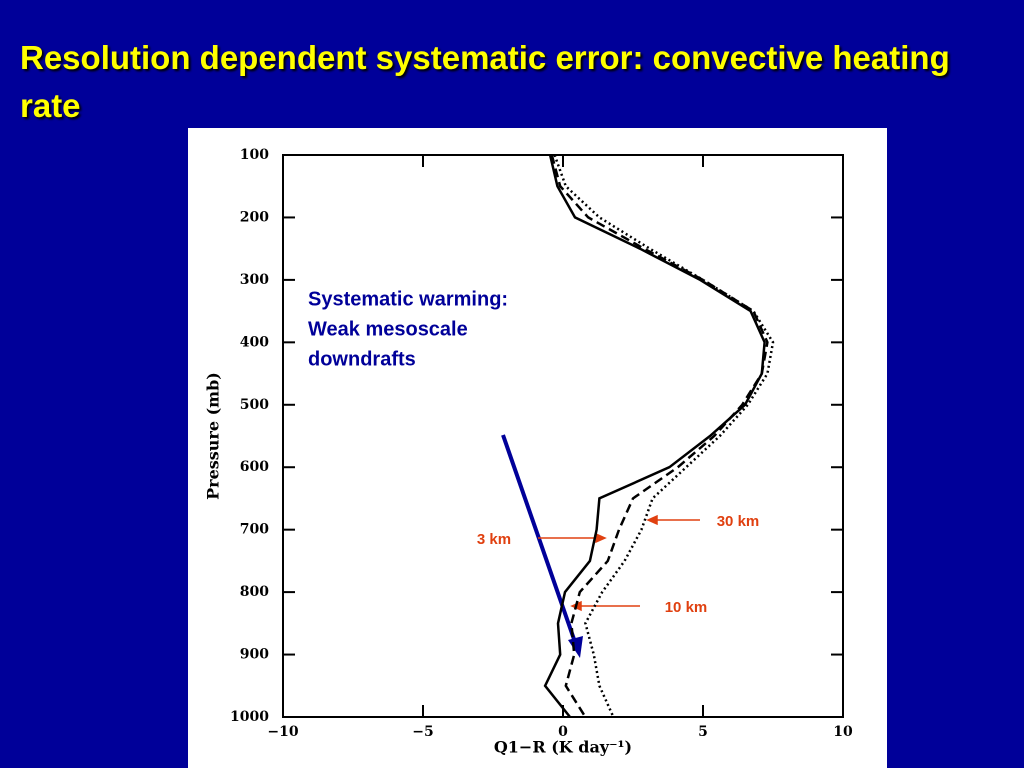  What do you see at coordinates (254, 467) in the screenshot?
I see `y-tick-label: 600` at bounding box center [254, 467].